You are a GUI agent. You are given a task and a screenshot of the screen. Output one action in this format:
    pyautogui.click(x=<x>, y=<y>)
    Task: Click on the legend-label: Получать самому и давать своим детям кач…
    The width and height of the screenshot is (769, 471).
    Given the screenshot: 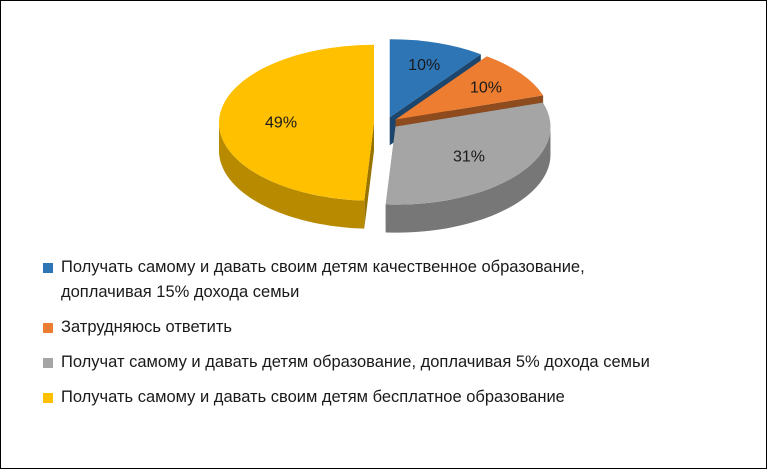 What is the action you would take?
    pyautogui.click(x=323, y=267)
    